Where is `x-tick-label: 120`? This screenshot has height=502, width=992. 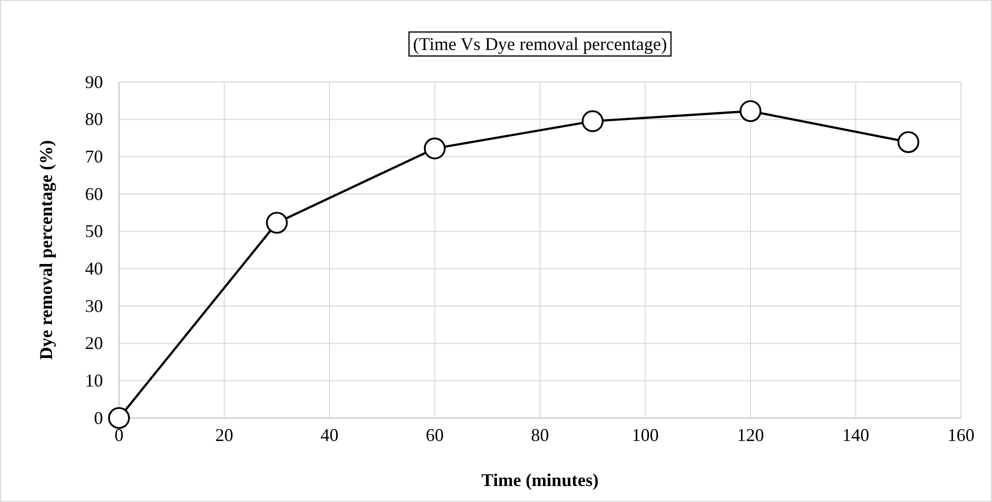
x-tick-label: 120 is located at coordinates (750, 434).